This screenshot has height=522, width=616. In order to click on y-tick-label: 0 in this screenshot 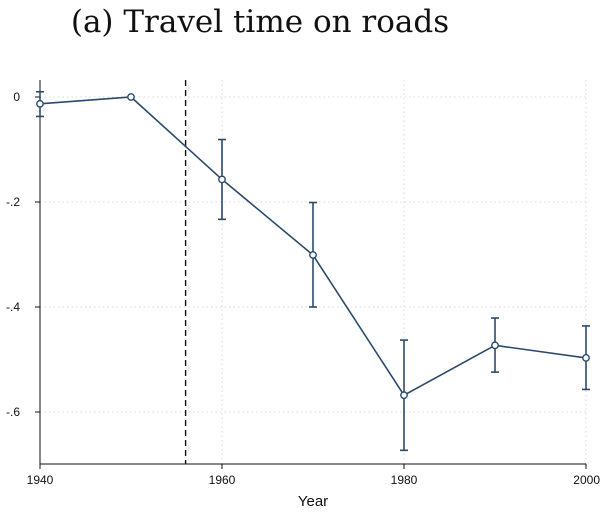, I will do `click(16, 97)`.